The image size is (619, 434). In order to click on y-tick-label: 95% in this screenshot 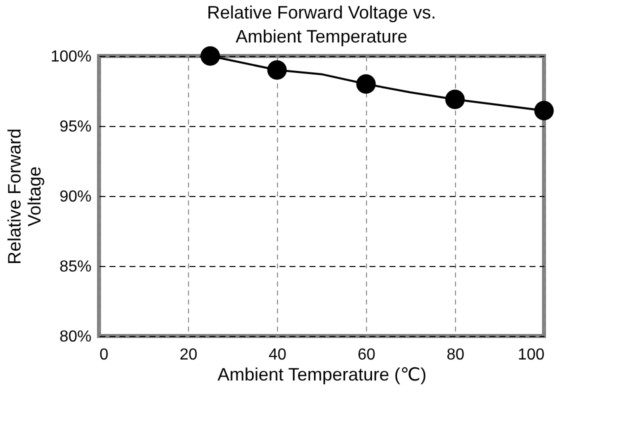, I will do `click(75, 127)`.